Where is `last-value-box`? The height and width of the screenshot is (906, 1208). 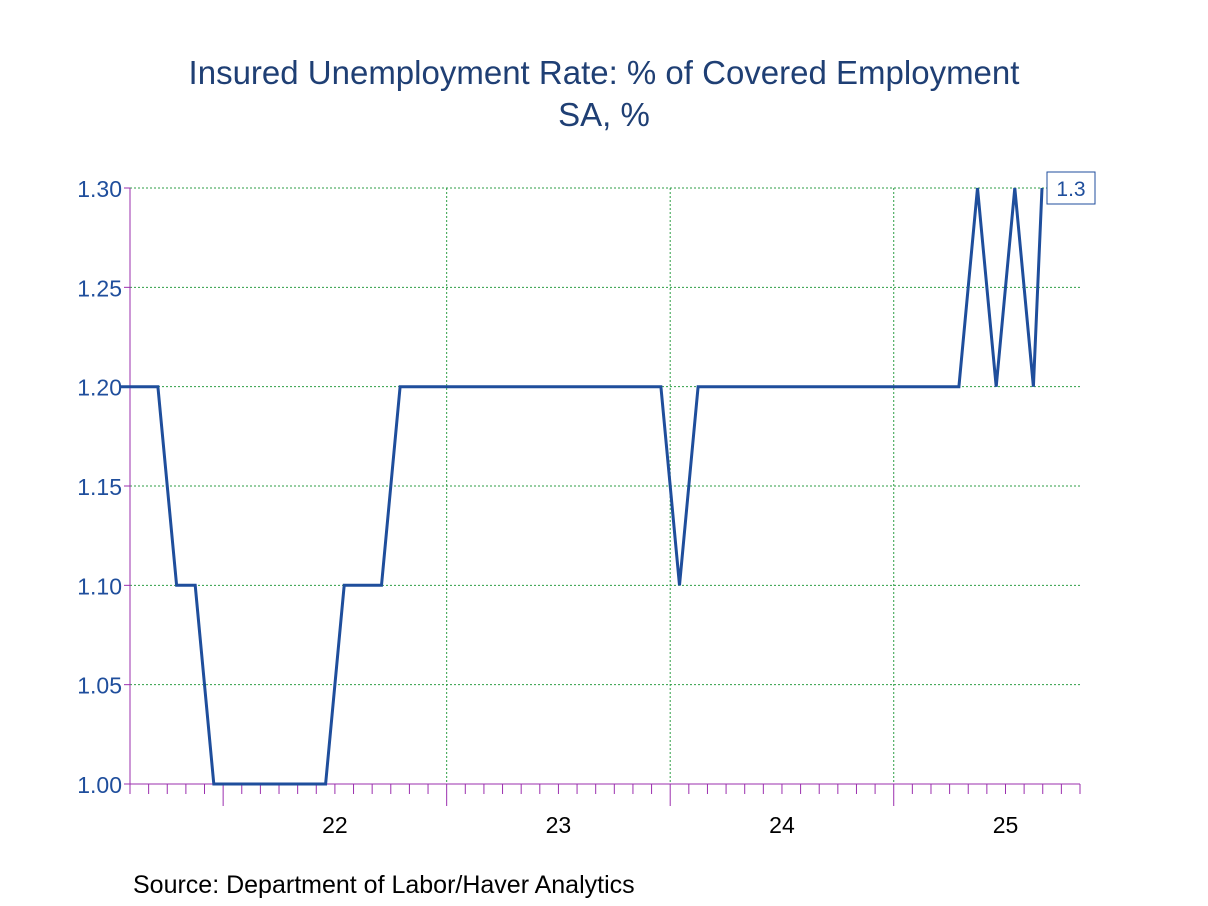 last-value-box is located at coordinates (1071, 188).